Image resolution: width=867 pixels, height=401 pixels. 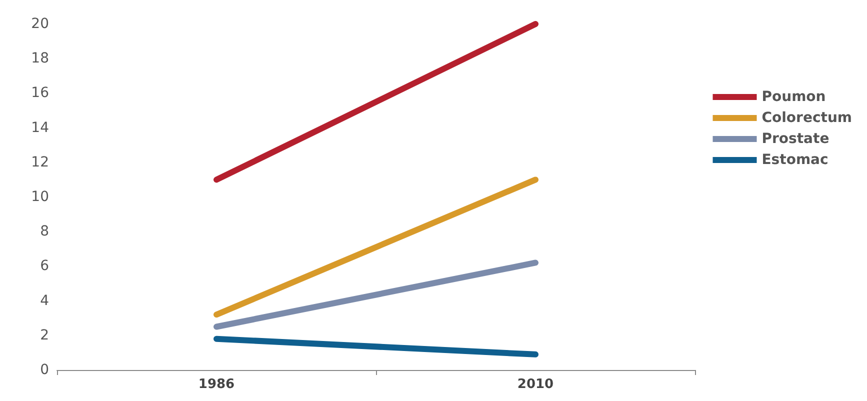 What do you see at coordinates (795, 160) in the screenshot?
I see `legend-label: Estomac` at bounding box center [795, 160].